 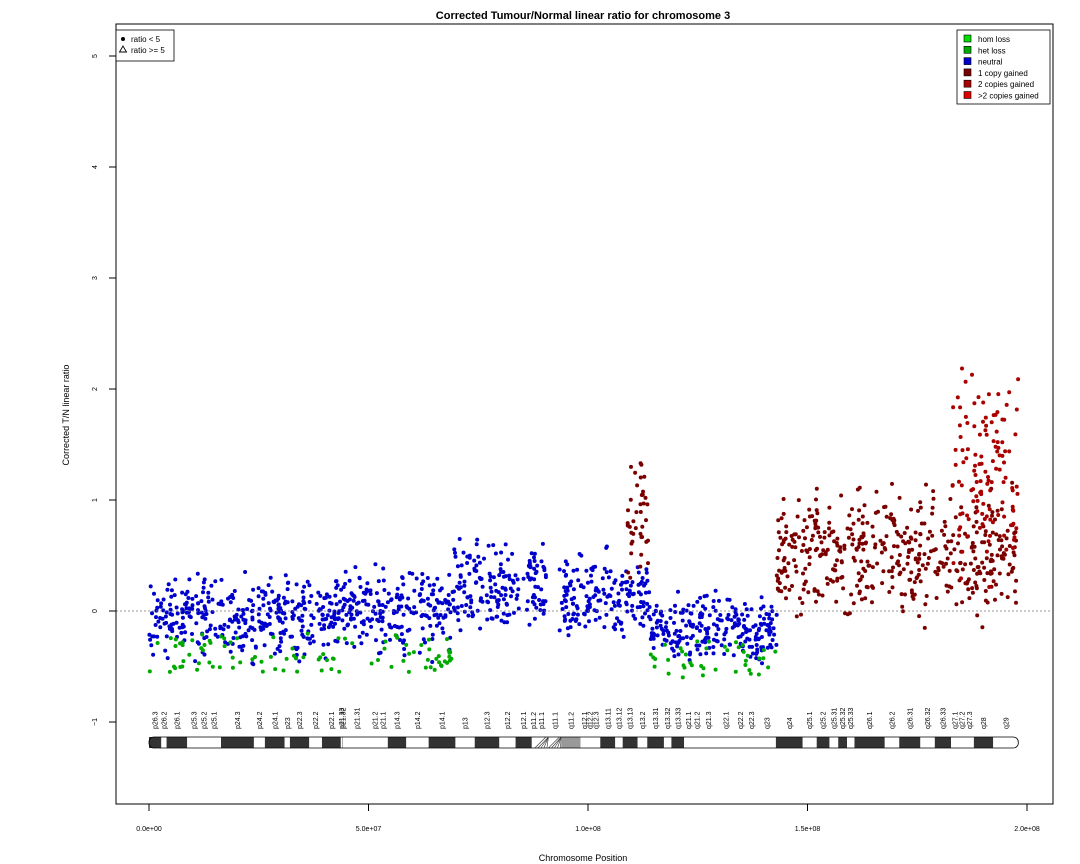 What do you see at coordinates (585, 720) in the screenshot?
I see `band-label: q12.1` at bounding box center [585, 720].